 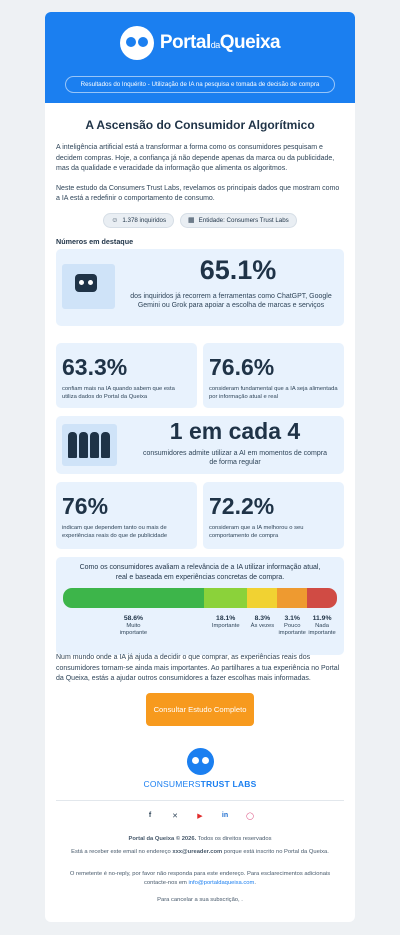 I want to click on building-icon: ▦, so click(x=191, y=220).